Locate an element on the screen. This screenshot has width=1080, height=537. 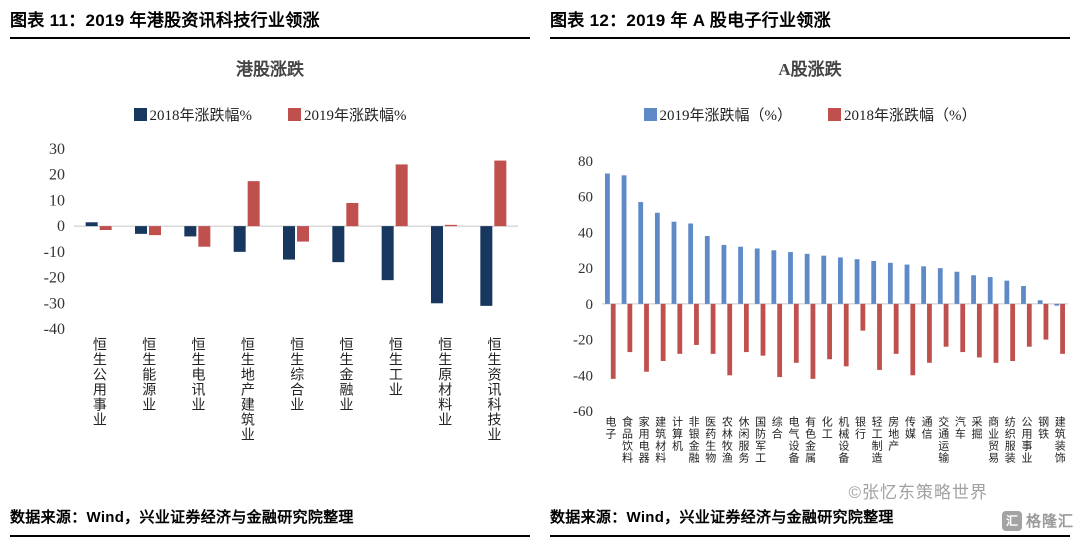
hk-chart-title: 港股涨跌 is located at coordinates (270, 69).